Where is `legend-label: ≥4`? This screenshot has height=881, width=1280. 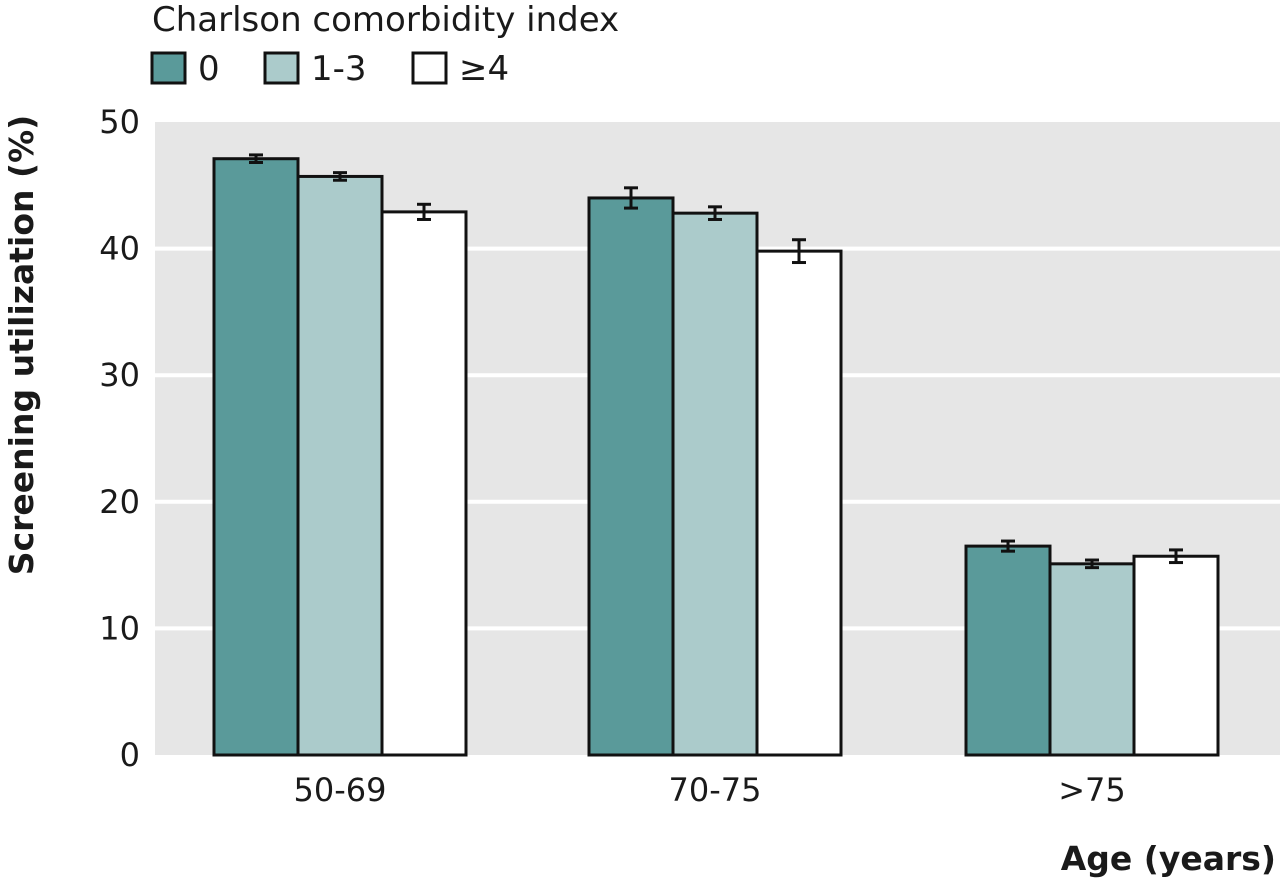
legend-label: ≥4 is located at coordinates (484, 69).